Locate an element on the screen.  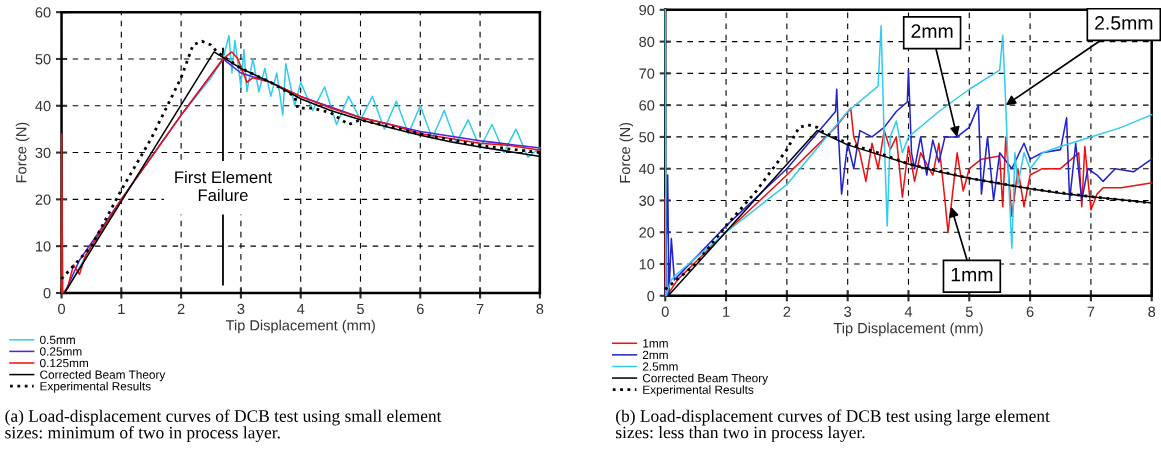
y-tick-label: 70 is located at coordinates (647, 73).